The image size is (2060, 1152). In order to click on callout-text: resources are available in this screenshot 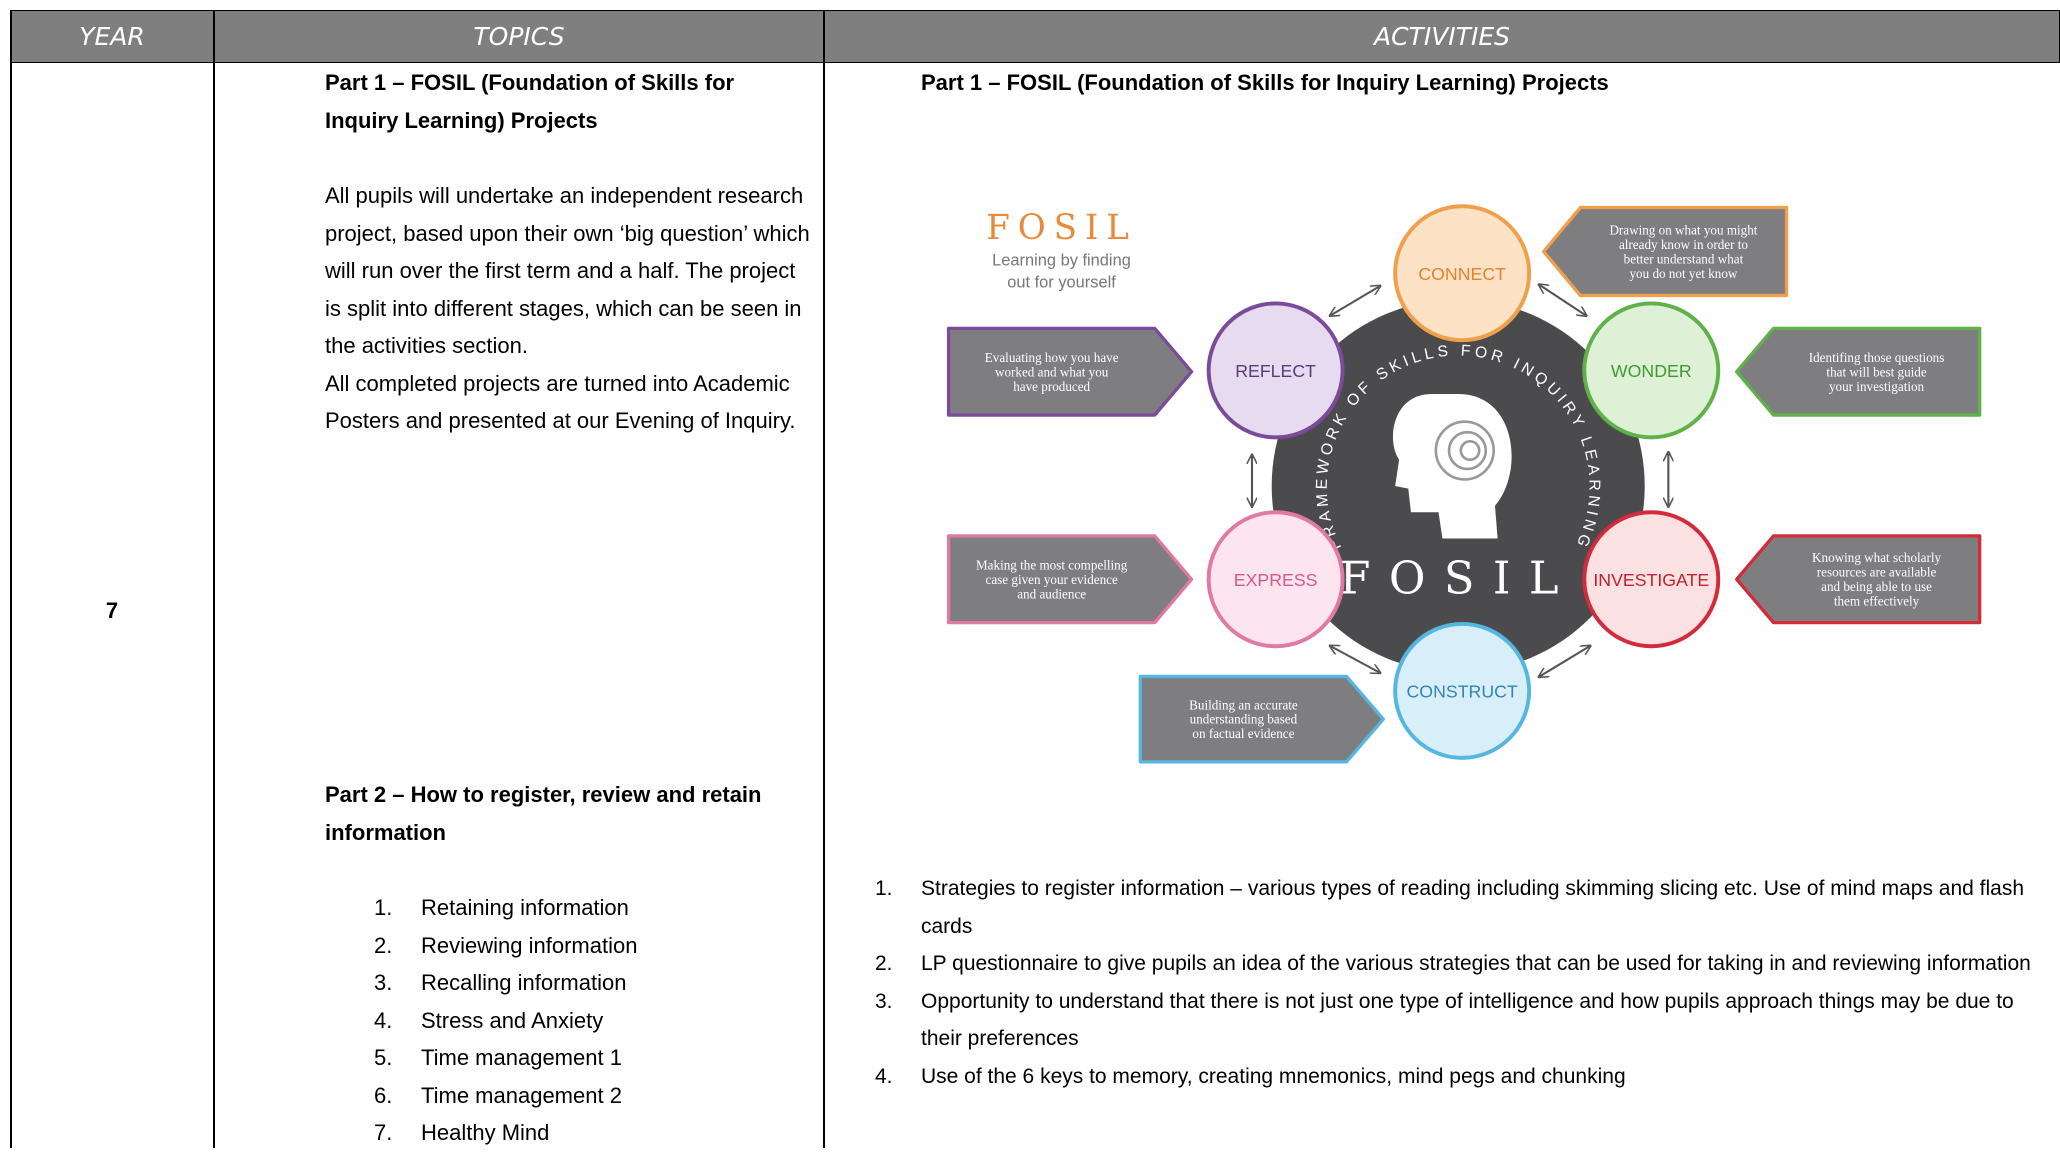, I will do `click(1877, 572)`.